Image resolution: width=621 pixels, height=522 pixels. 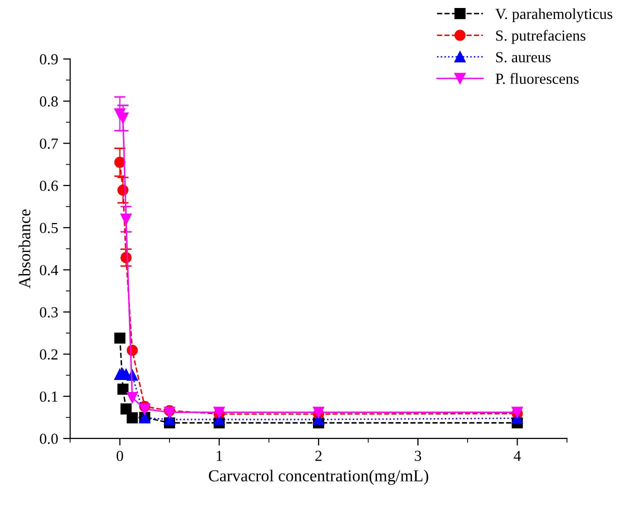 I want to click on y-tick-label: 0.3, so click(x=49, y=312).